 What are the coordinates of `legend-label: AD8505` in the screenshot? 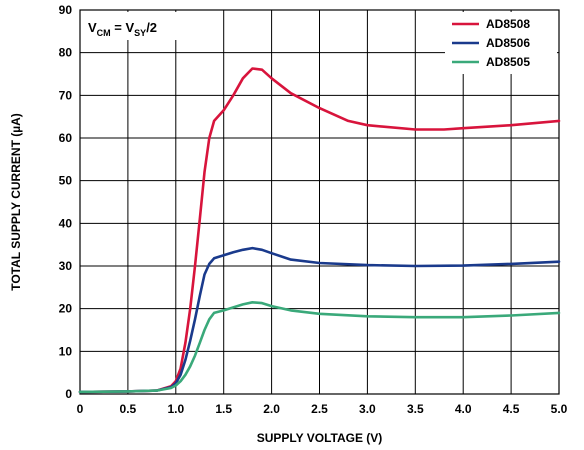 It's located at (508, 62).